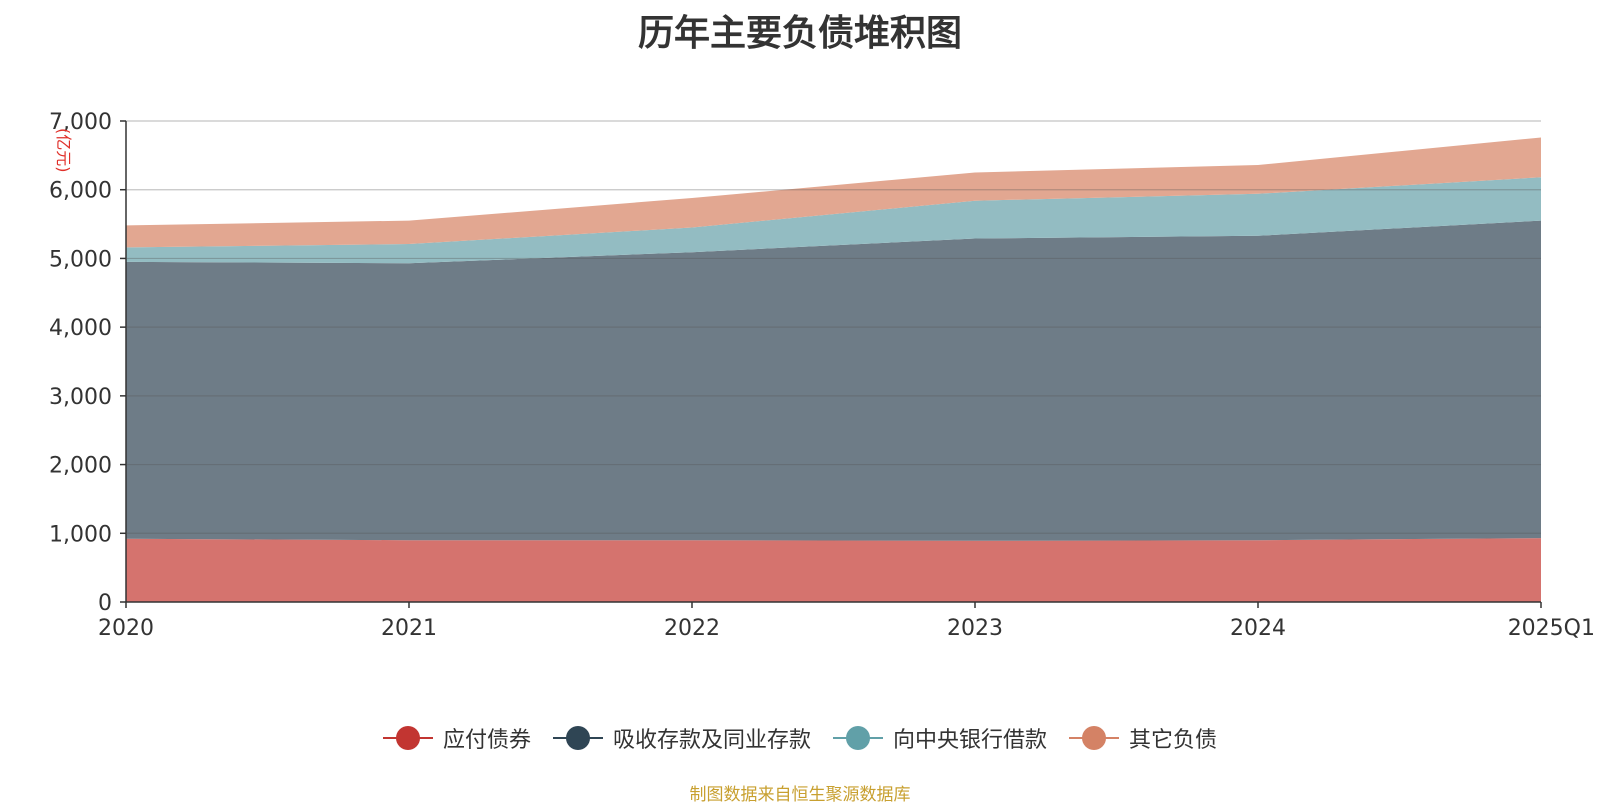 Image resolution: width=1600 pixels, height=805 pixels. Describe the element at coordinates (80, 191) in the screenshot. I see `y-tick-label: 6,000` at that location.